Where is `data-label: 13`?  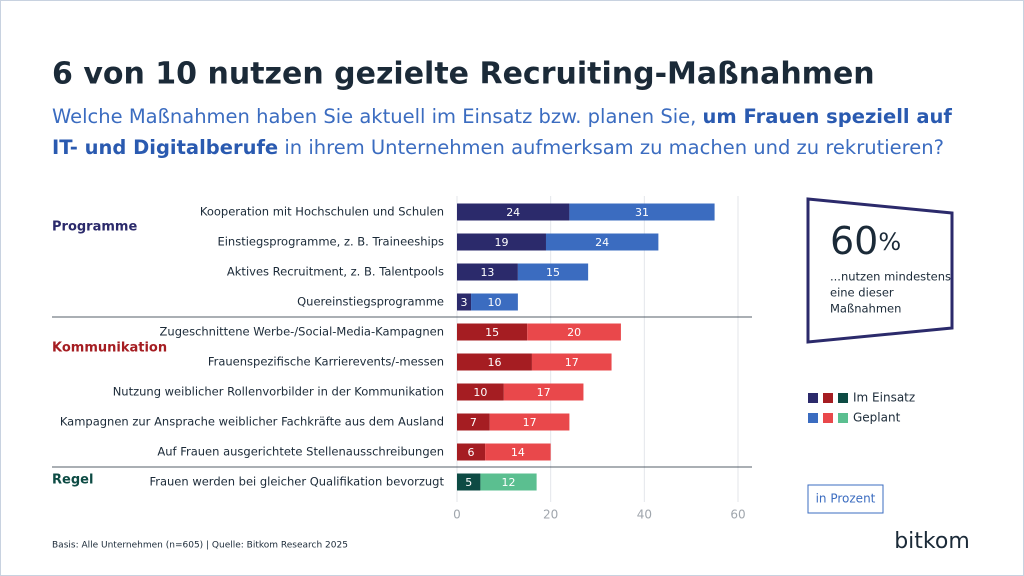
data-label: 13 is located at coordinates (487, 272).